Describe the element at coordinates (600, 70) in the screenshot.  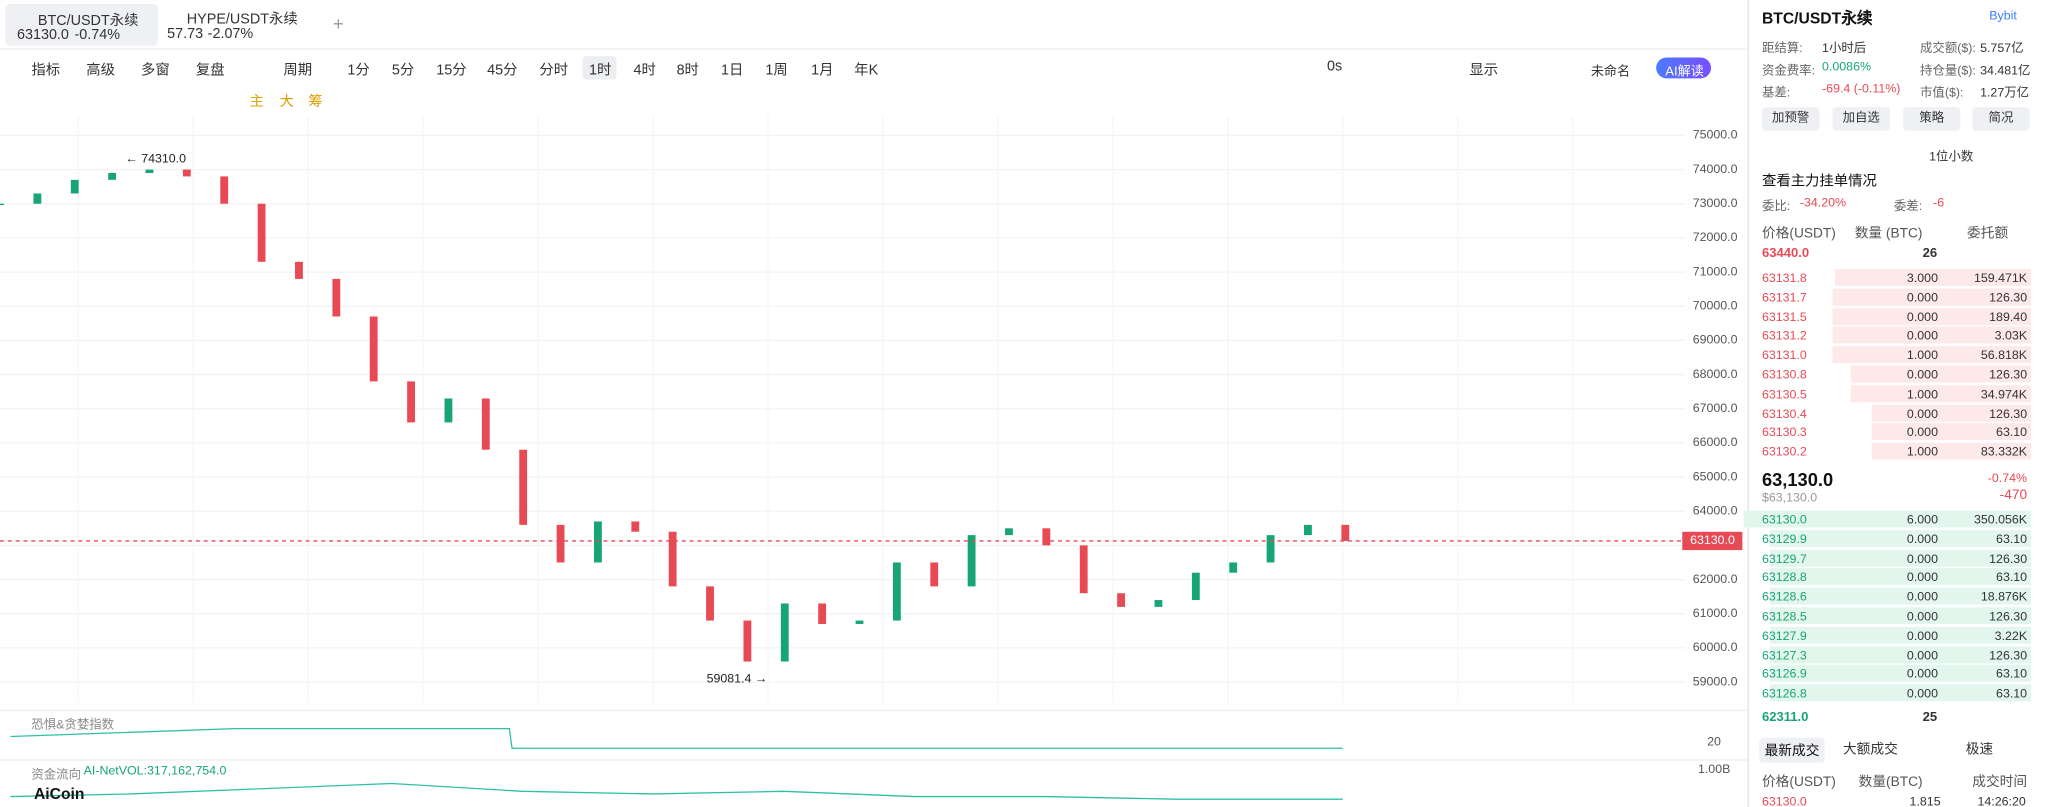
I see `period-button: 1时` at that location.